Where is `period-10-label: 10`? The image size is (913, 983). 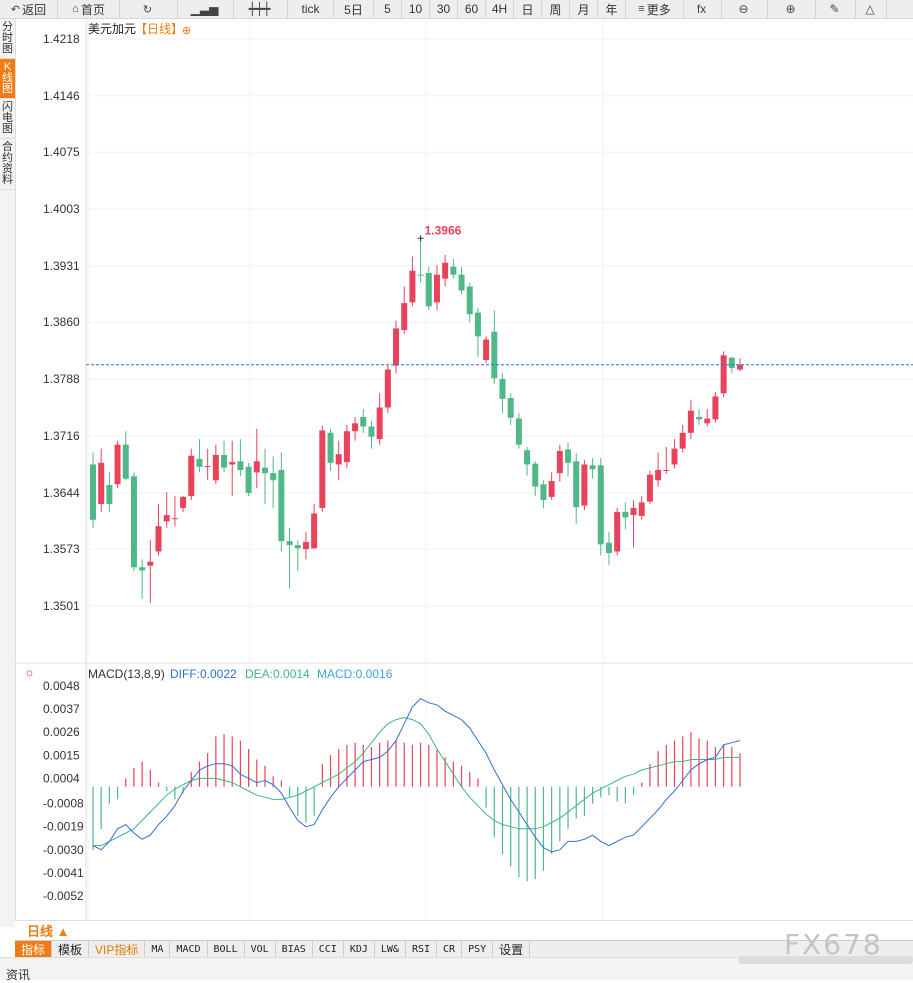
period-10-label: 10 is located at coordinates (415, 9).